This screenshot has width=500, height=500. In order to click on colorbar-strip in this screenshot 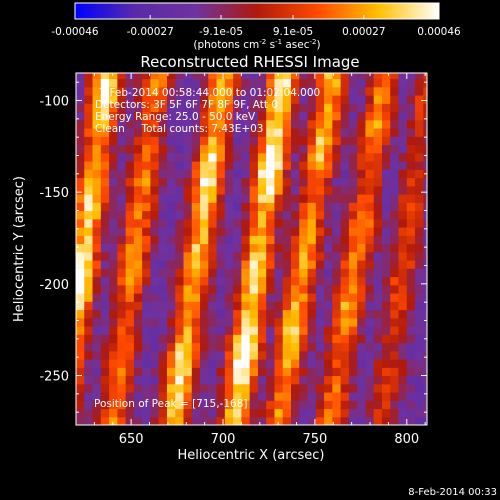, I will do `click(257, 11)`.